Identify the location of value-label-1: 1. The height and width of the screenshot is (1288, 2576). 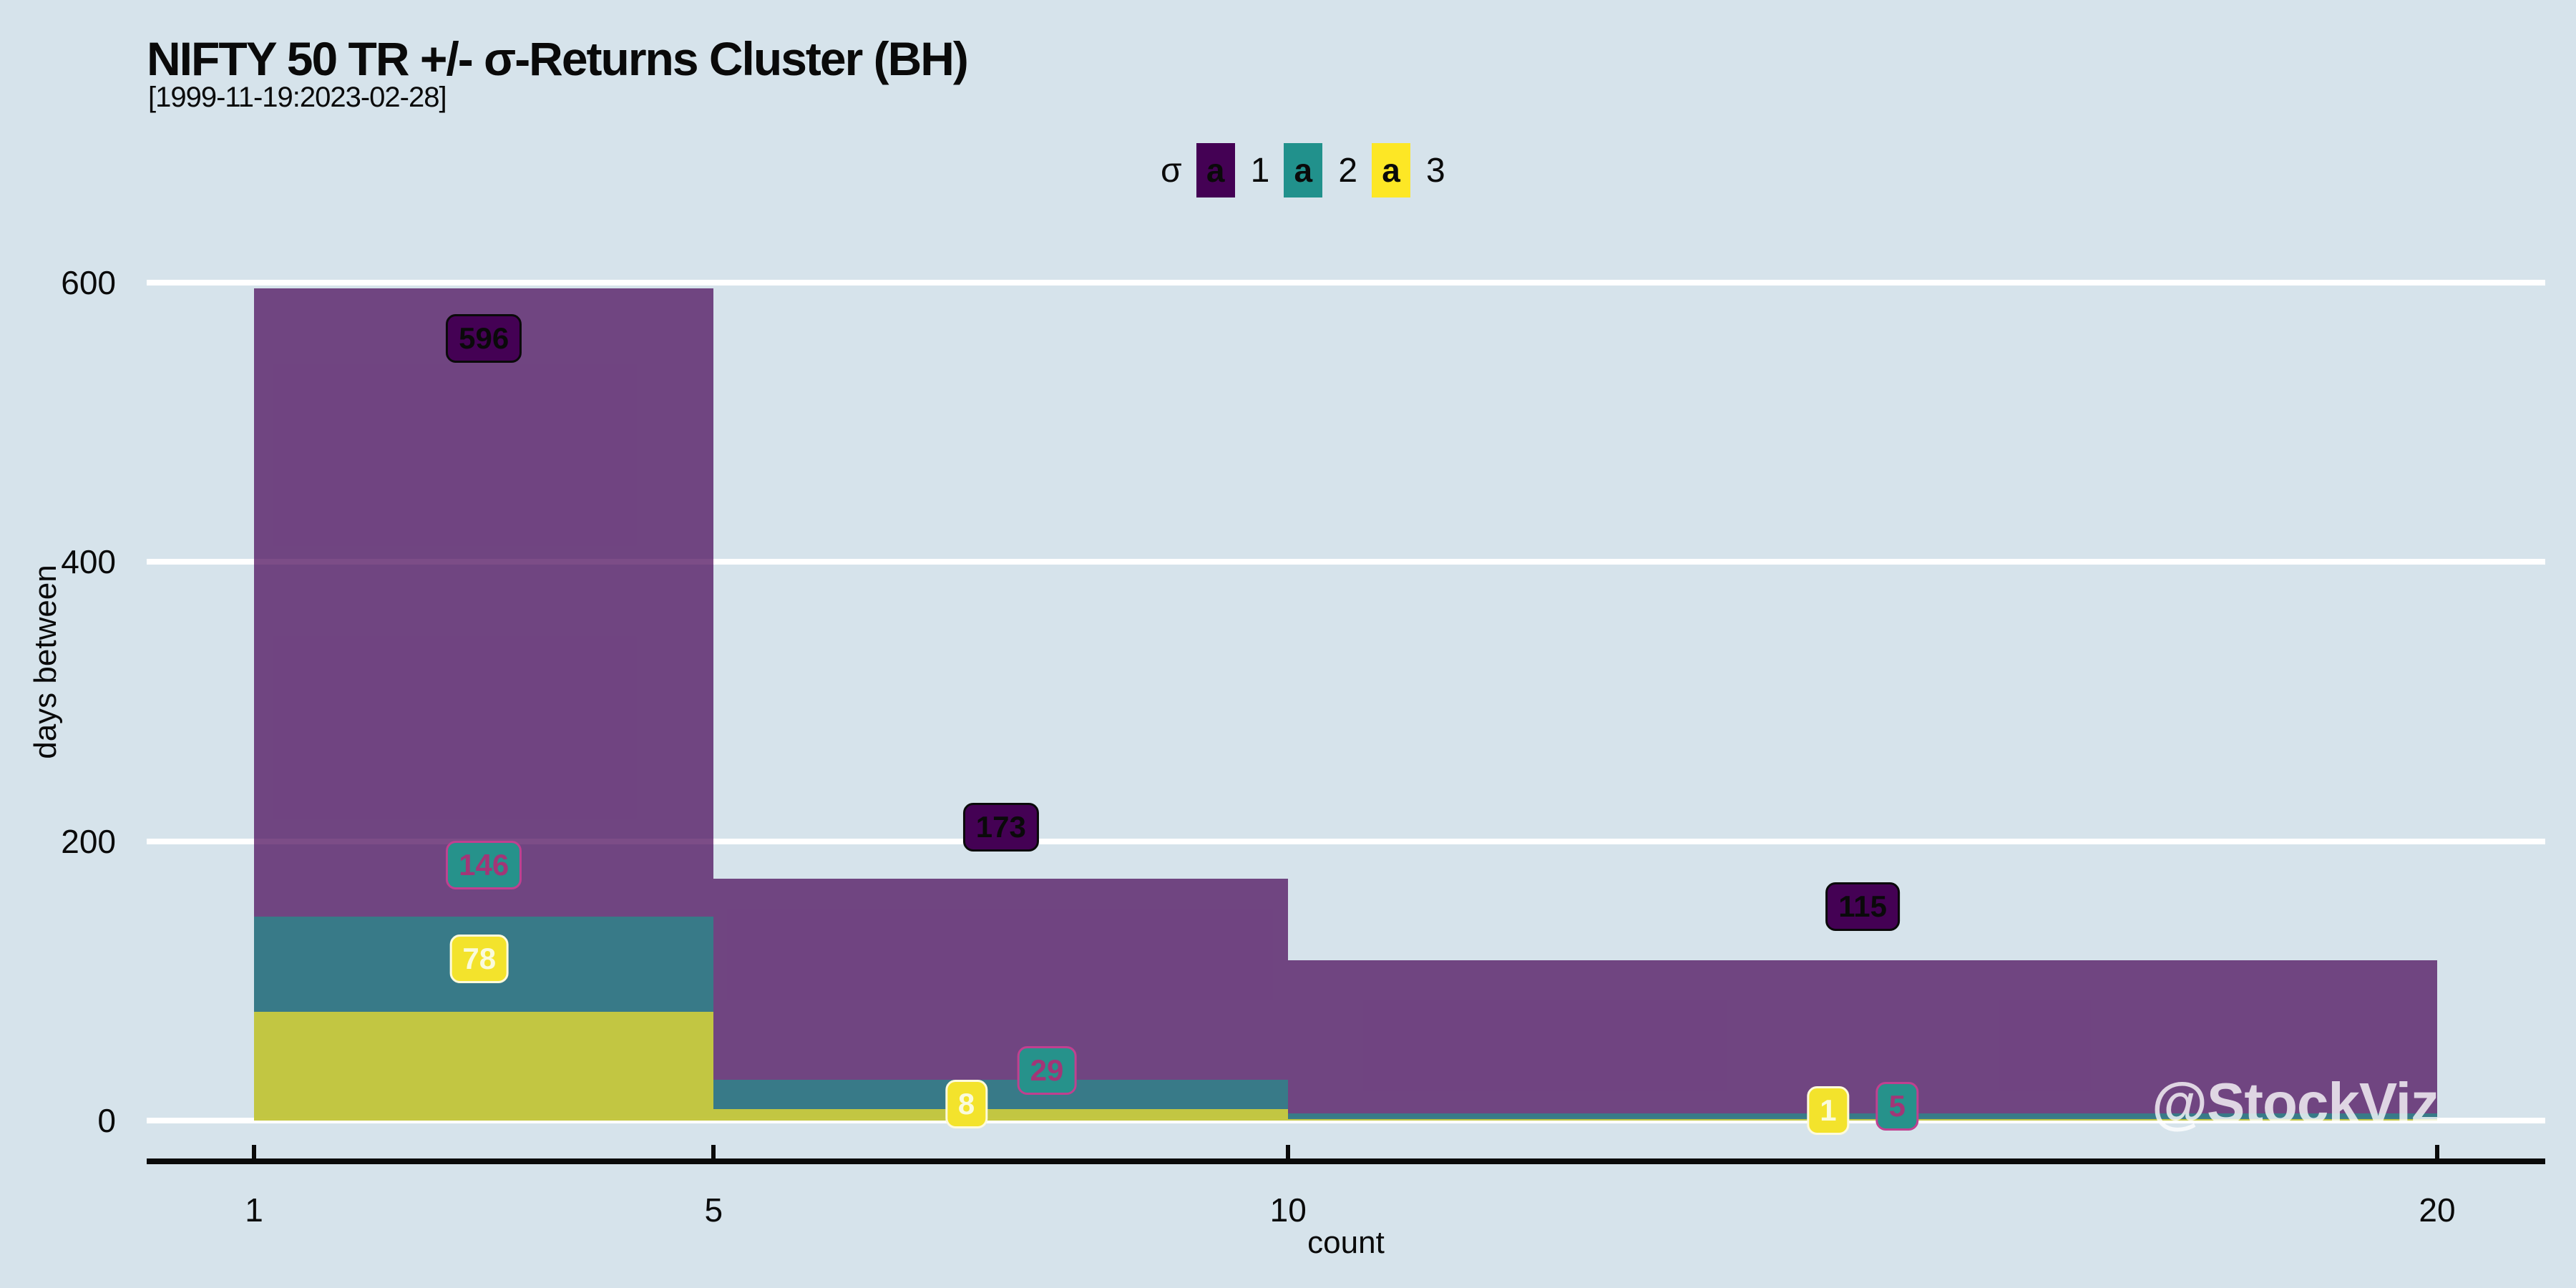
(1828, 1111).